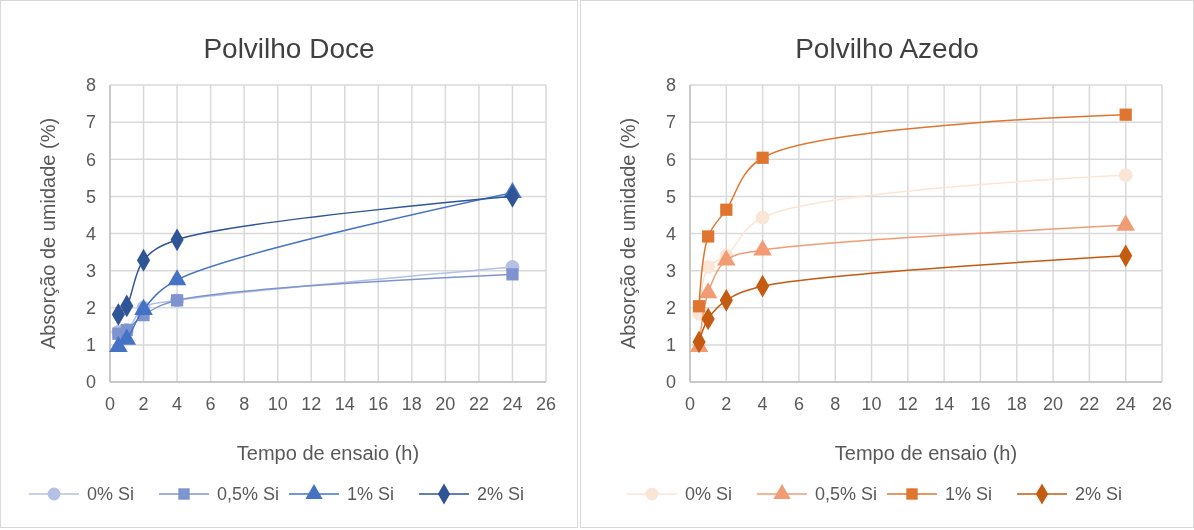 The width and height of the screenshot is (1194, 530). Describe the element at coordinates (289, 48) in the screenshot. I see `chart-title: Polvilho Doce` at that location.